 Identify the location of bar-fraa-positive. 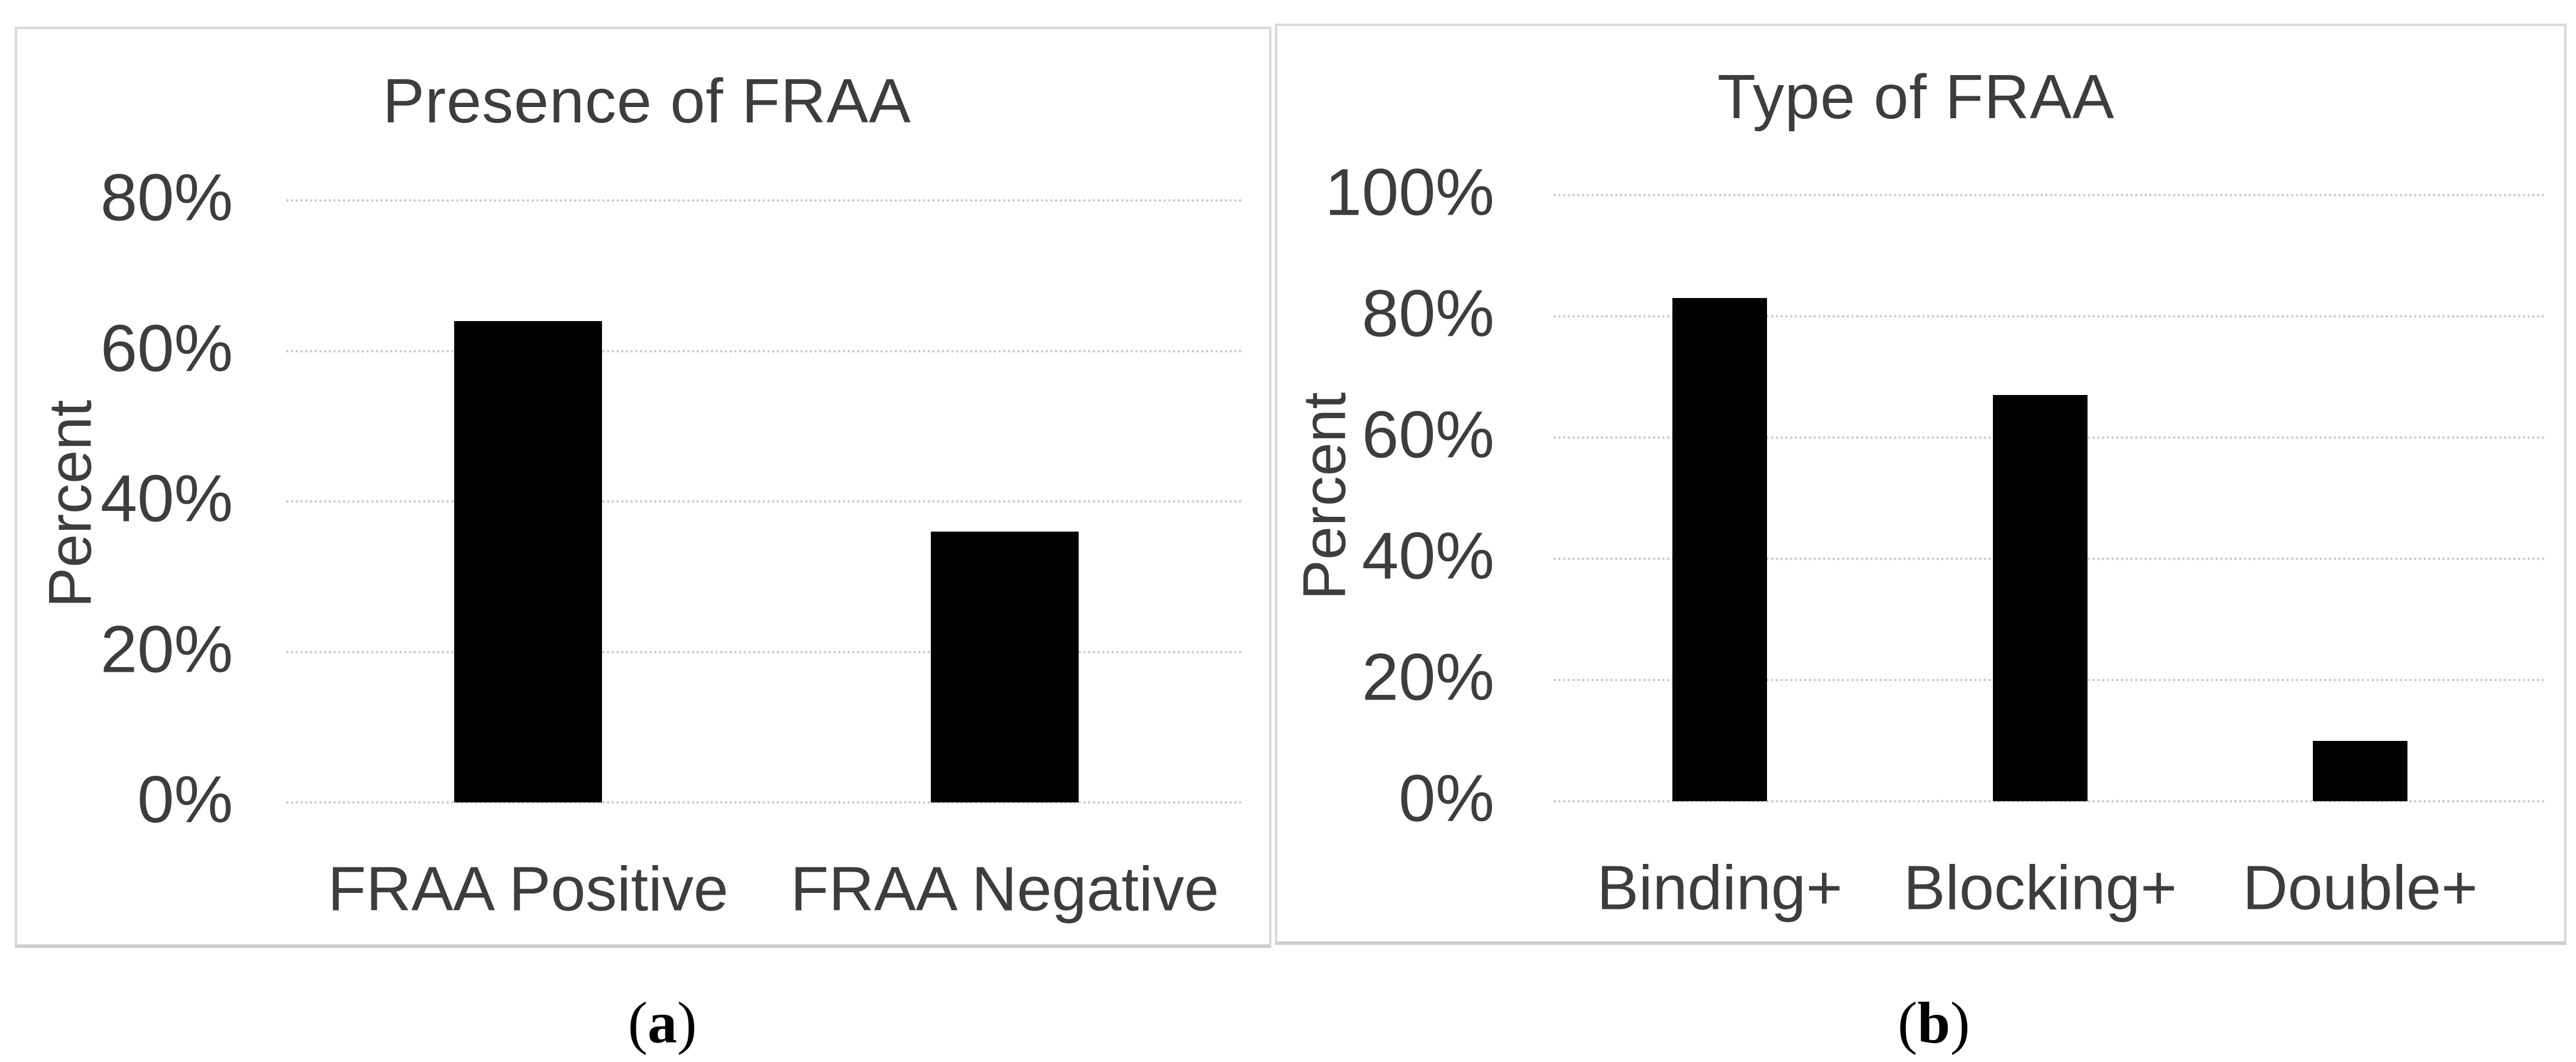
(528, 561).